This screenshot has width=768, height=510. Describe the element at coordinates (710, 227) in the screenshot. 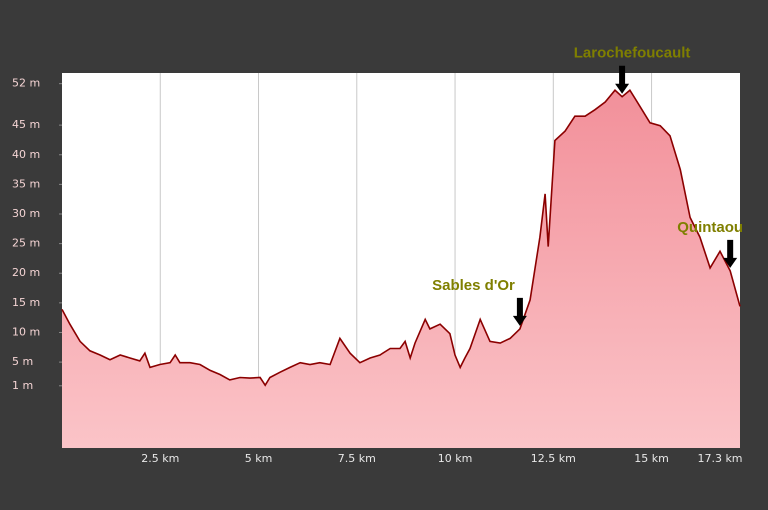

I see `annotation-label: Quintaou` at that location.